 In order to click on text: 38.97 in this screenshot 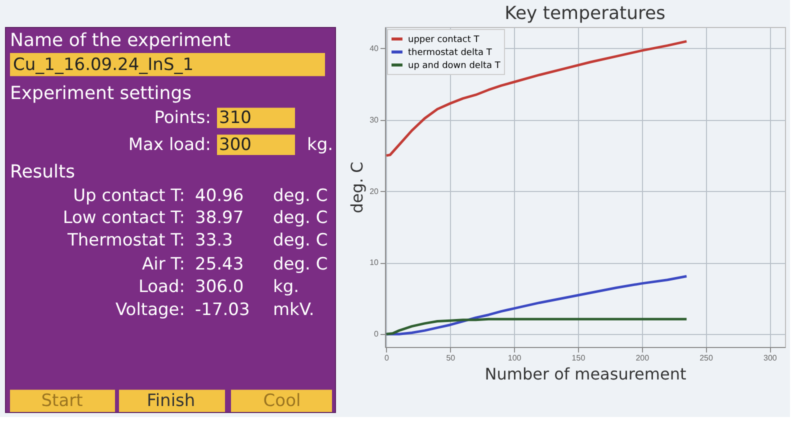, I will do `click(219, 218)`.